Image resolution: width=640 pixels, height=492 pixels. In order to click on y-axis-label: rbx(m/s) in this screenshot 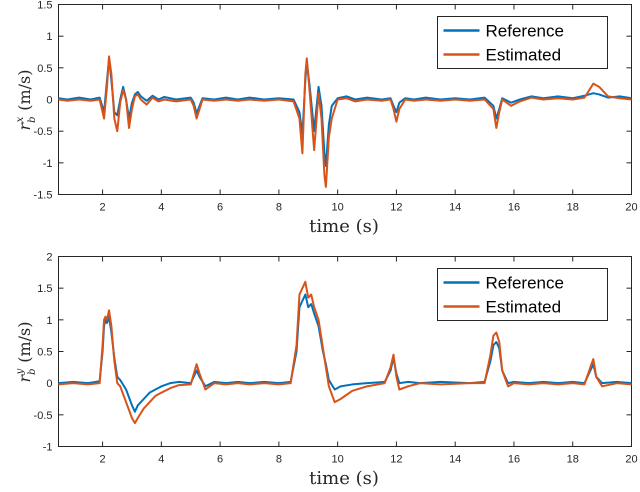, I will do `click(26, 100)`.